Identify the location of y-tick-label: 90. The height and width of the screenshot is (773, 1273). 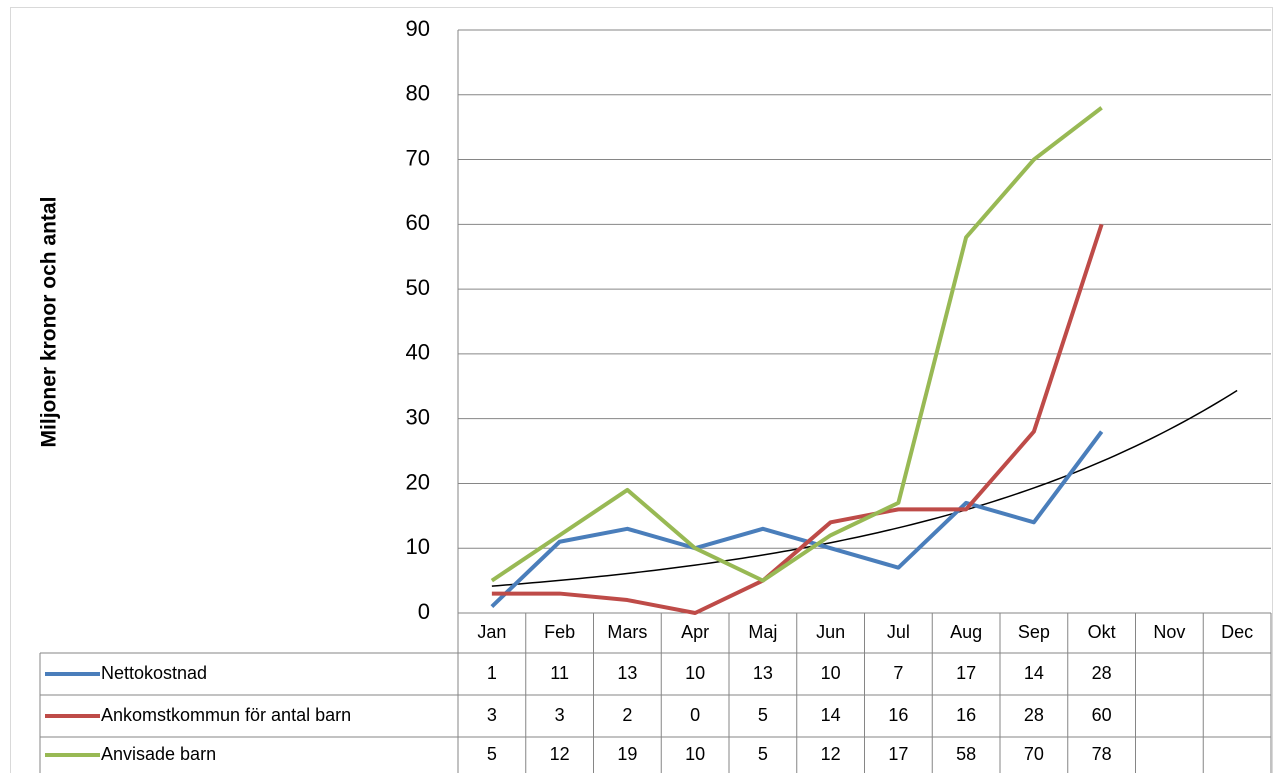
(418, 28).